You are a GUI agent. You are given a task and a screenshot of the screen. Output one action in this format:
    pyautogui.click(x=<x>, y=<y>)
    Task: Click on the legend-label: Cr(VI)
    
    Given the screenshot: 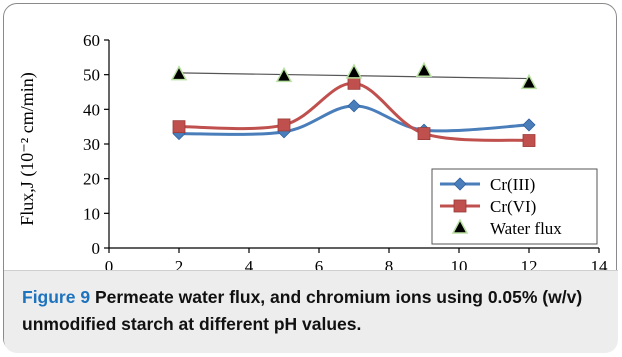 What is the action you would take?
    pyautogui.click(x=513, y=206)
    